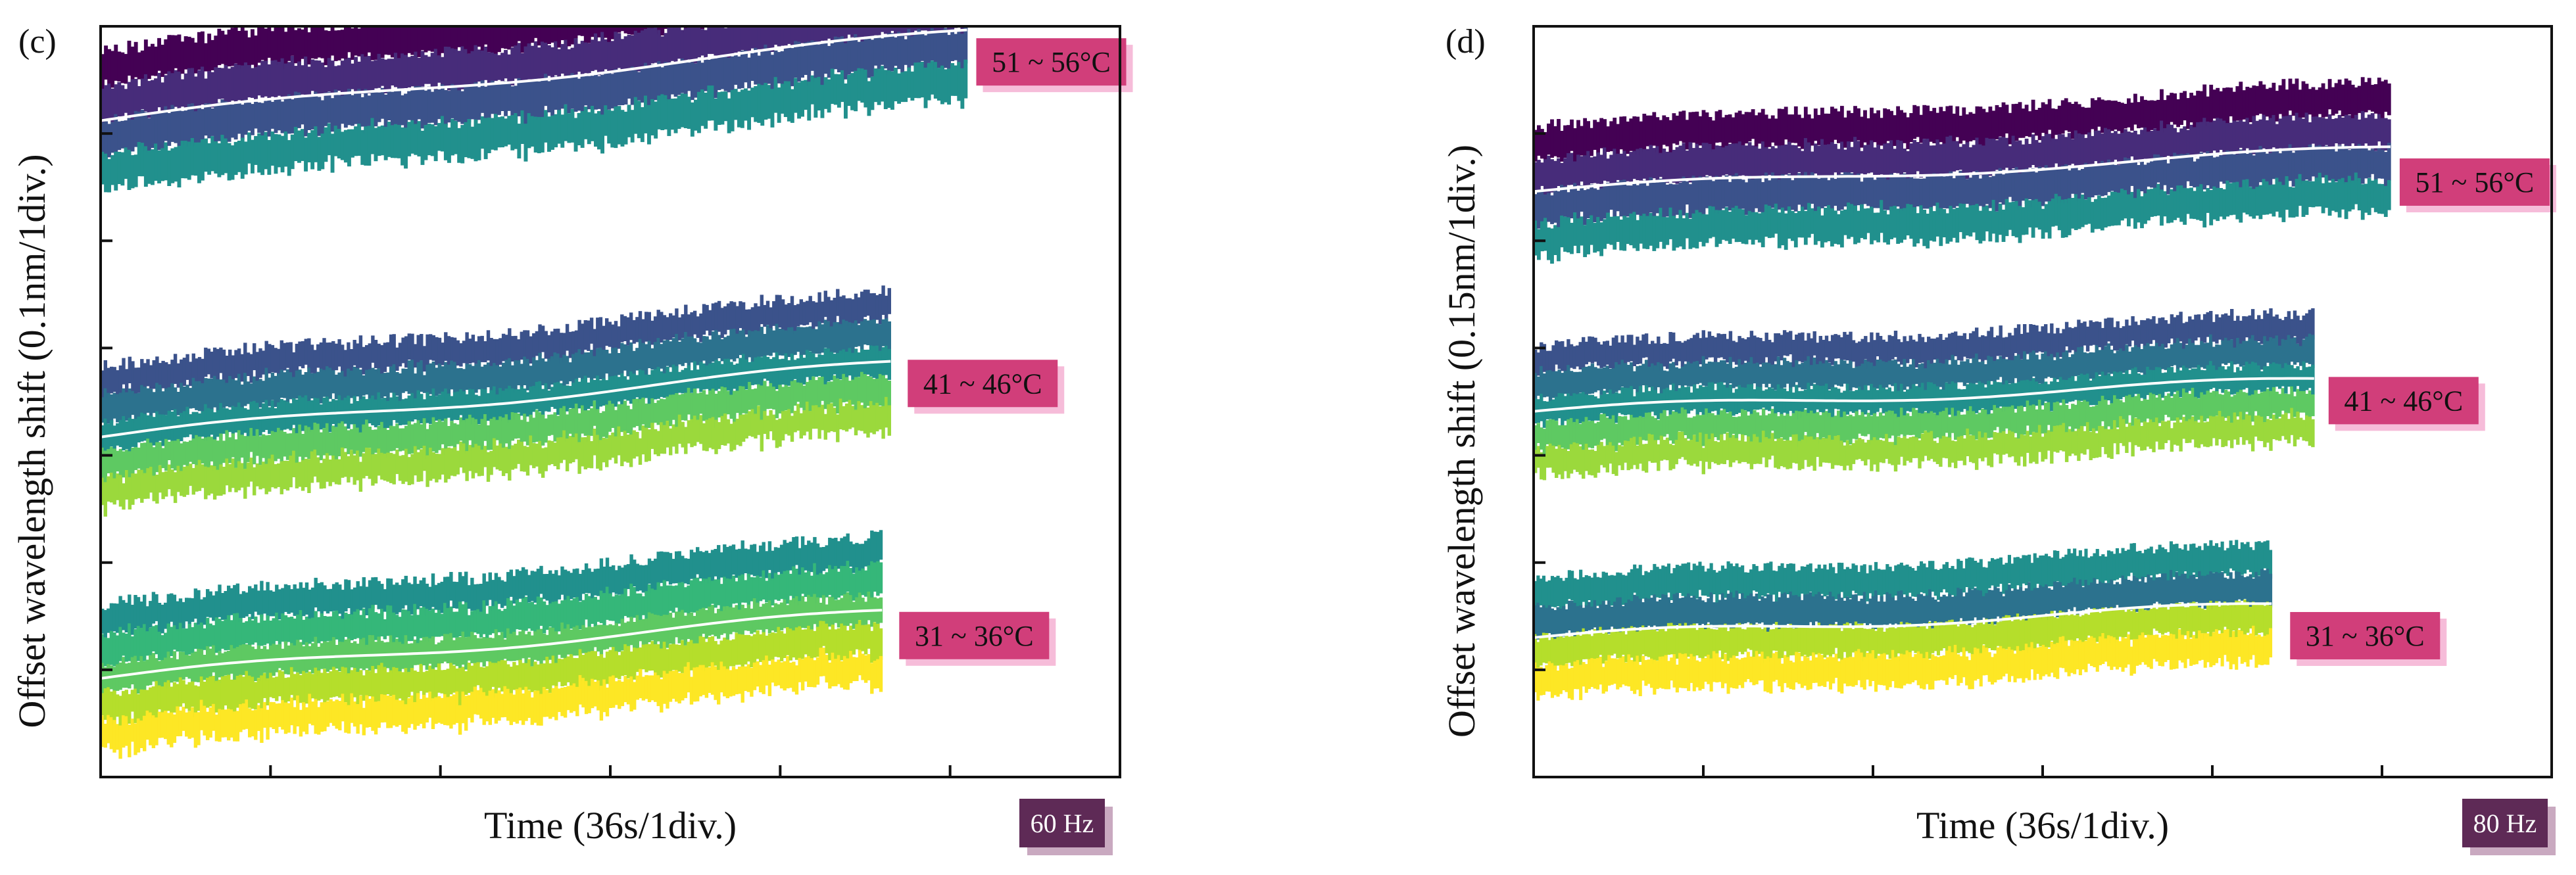  What do you see at coordinates (32, 441) in the screenshot?
I see `y-axis-label: Offset wavelength shift (0.1nm/1div.)` at bounding box center [32, 441].